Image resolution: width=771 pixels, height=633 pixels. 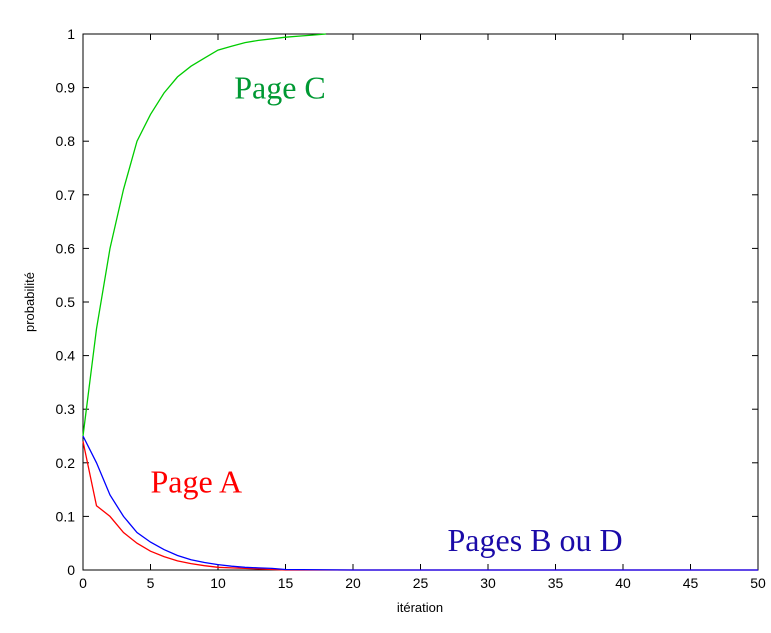 What do you see at coordinates (623, 583) in the screenshot?
I see `x-tick-label: 40` at bounding box center [623, 583].